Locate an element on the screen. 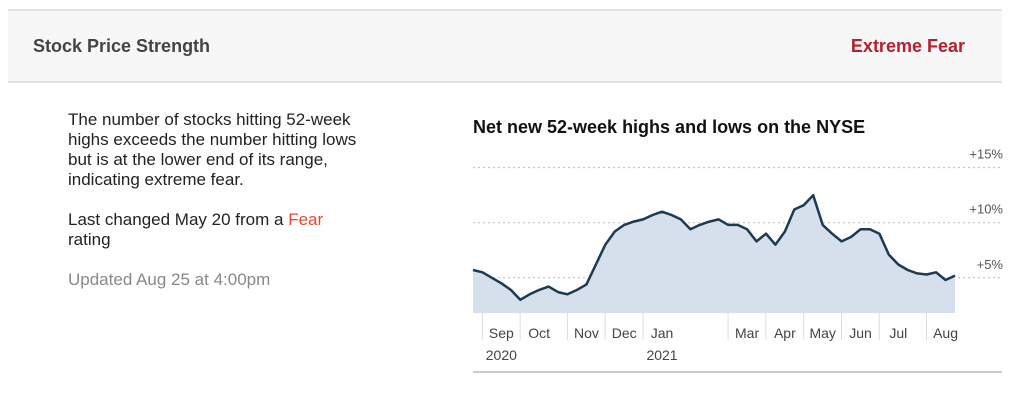  x-tick-label: May is located at coordinates (822, 333).